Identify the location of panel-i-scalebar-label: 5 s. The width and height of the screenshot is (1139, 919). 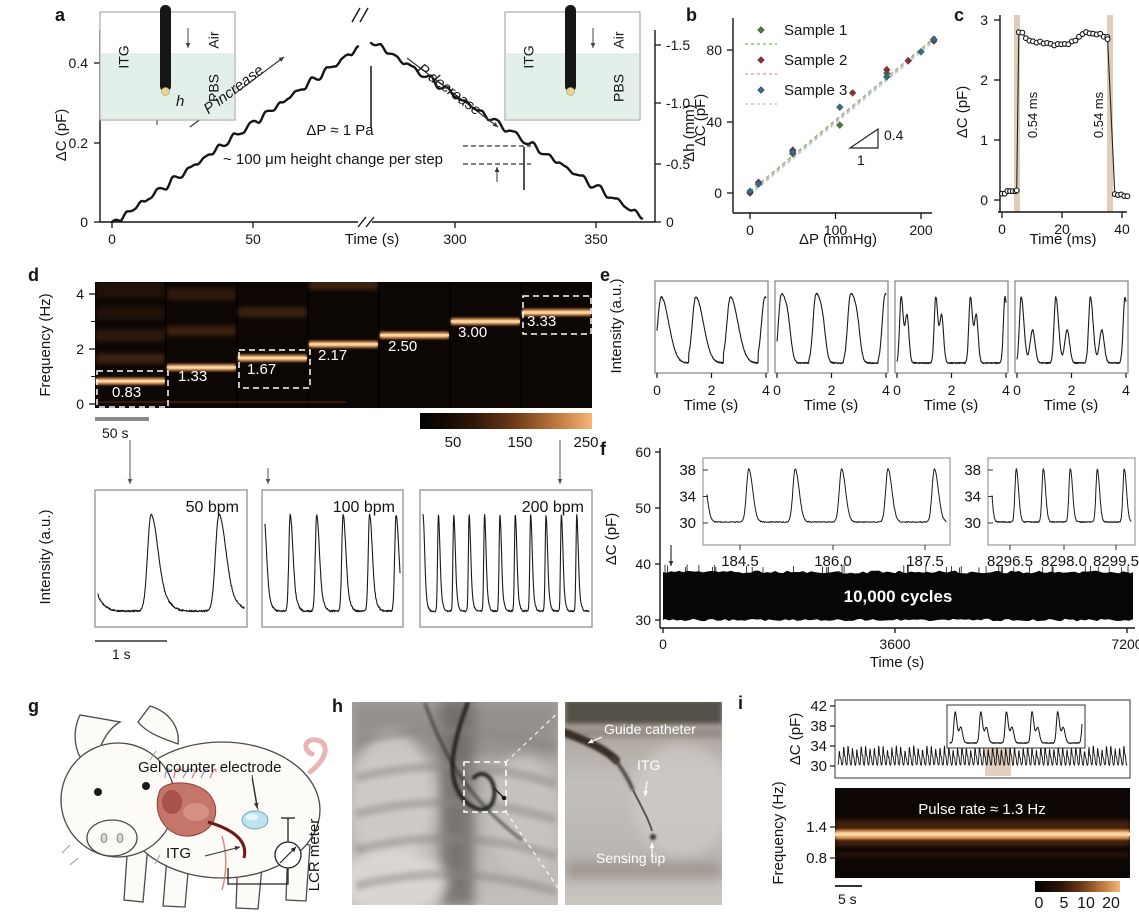
(847, 899).